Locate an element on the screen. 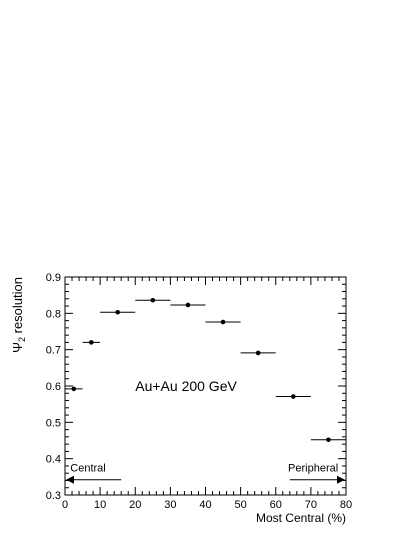 This screenshot has width=415, height=542. x-tick-label: 80 is located at coordinates (346, 505).